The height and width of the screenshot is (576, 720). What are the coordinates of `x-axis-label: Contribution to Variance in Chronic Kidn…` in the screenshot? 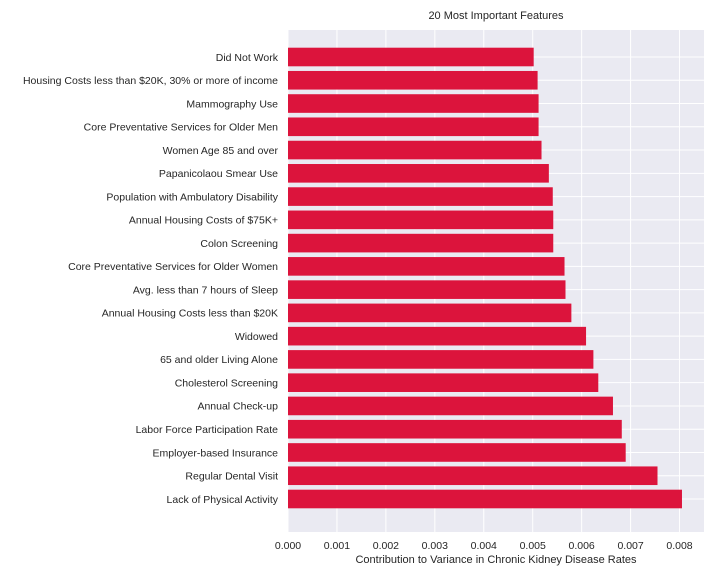 It's located at (496, 560).